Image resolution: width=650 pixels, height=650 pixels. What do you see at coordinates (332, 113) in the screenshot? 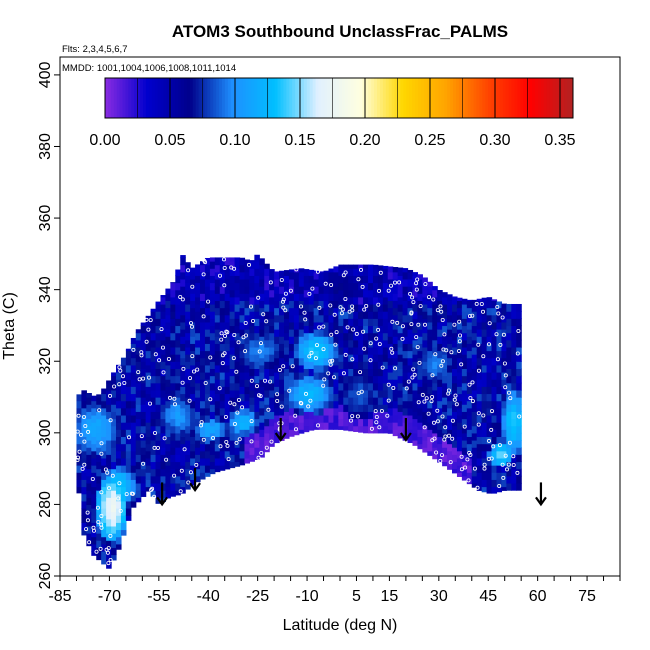
I see `colorbar: 0.00 0.05 0.10 0.15 0.20 0.25 0.30 0.35` at bounding box center [332, 113].